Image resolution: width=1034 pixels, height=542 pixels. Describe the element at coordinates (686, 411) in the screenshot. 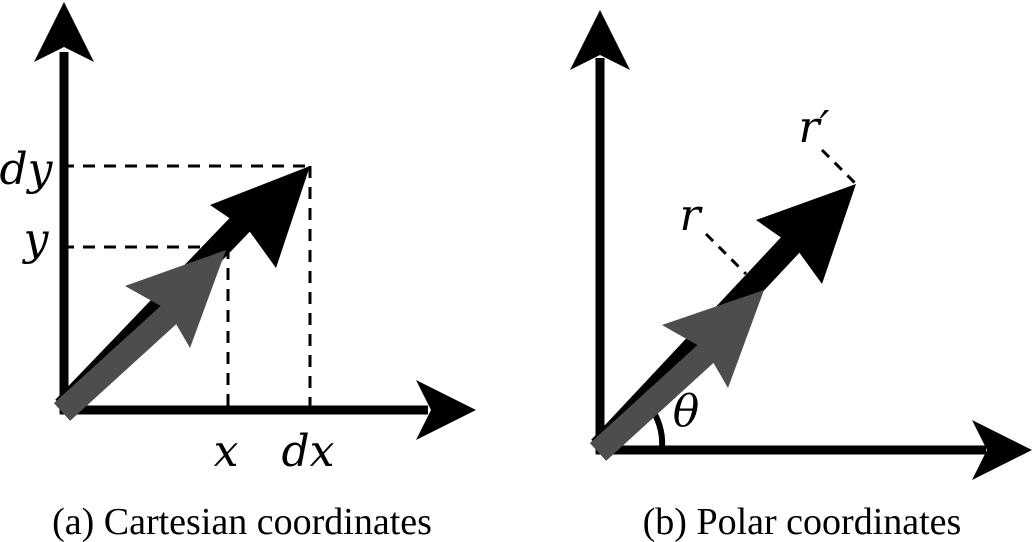

I see `label-theta: θ` at that location.